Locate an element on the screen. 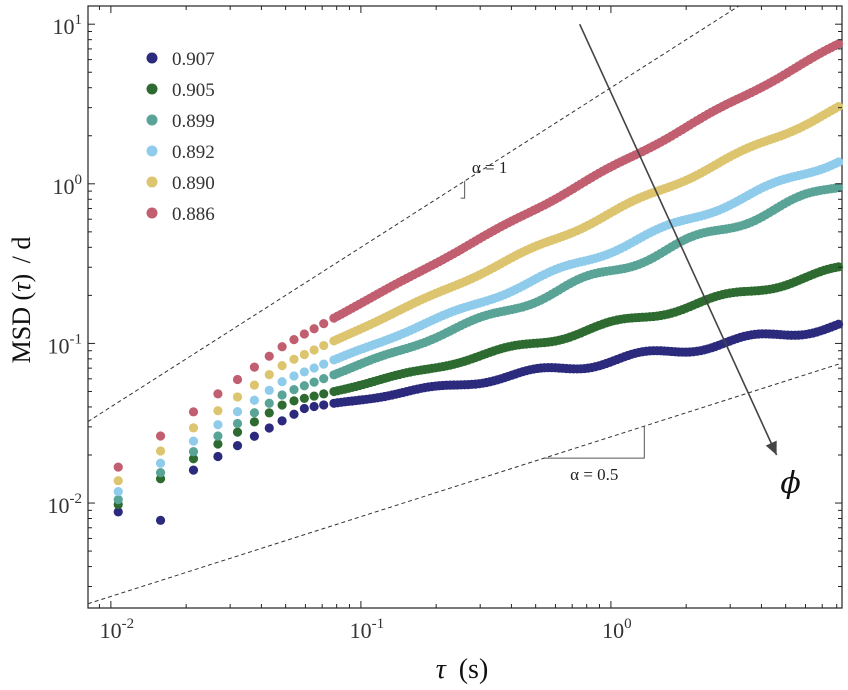  legend-label-0.886: 0.886 is located at coordinates (193, 214).